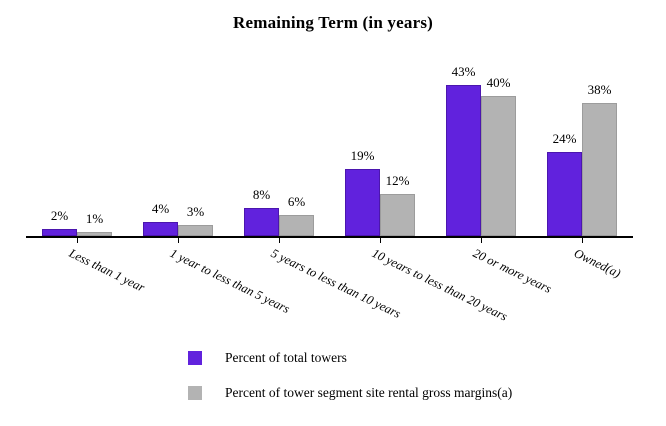 Image resolution: width=666 pixels, height=426 pixels. I want to click on legend-swatch-total-towers, so click(195, 358).